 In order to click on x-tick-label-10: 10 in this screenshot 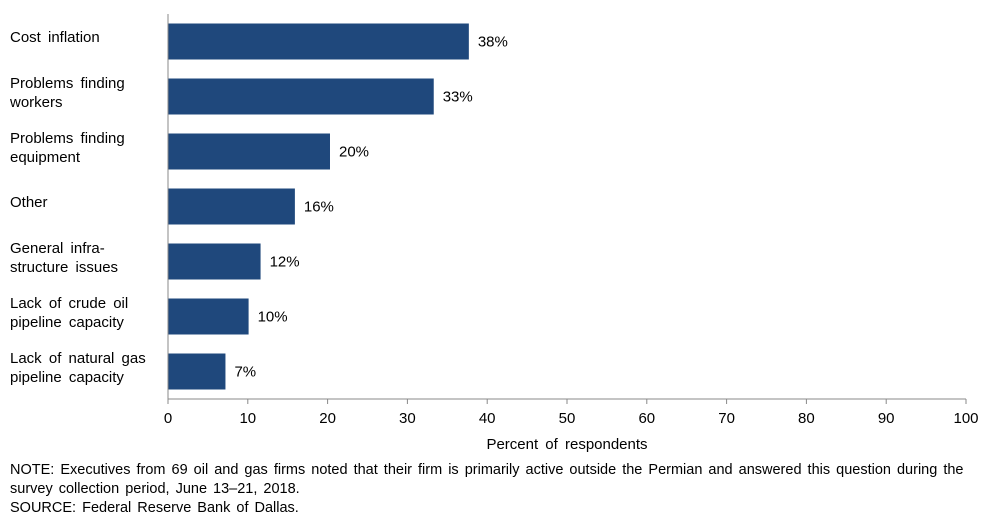, I will do `click(247, 418)`.